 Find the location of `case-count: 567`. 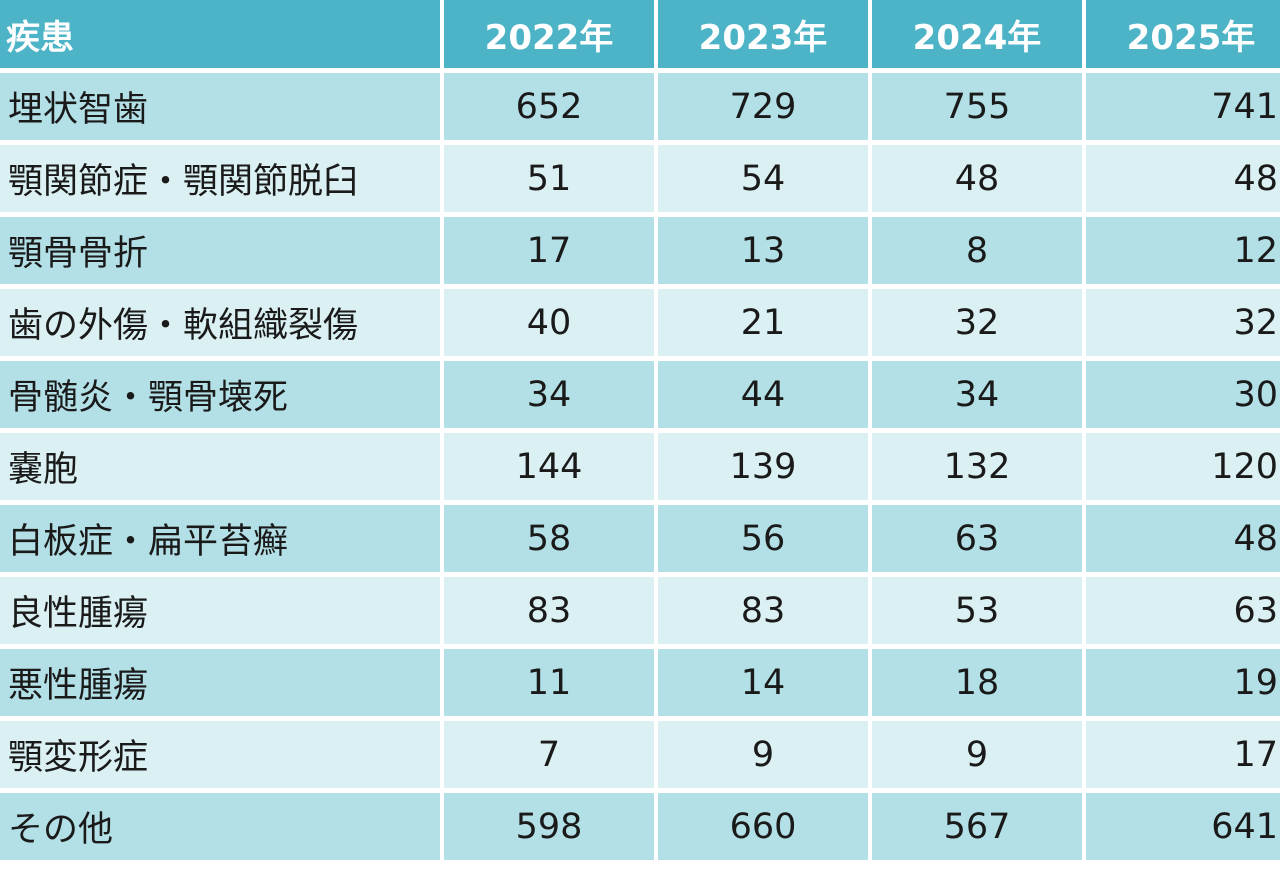

case-count: 567 is located at coordinates (977, 826).